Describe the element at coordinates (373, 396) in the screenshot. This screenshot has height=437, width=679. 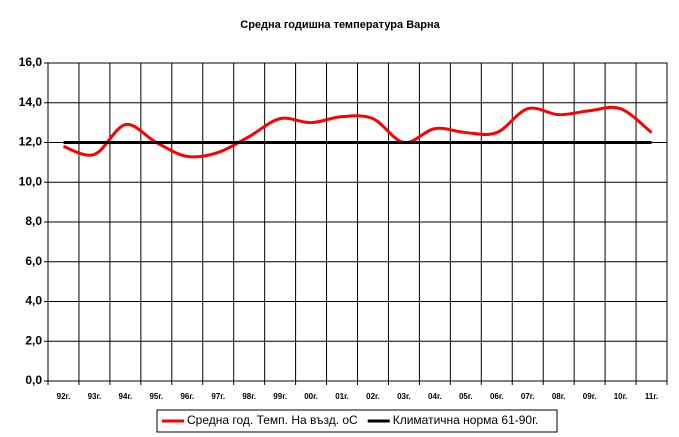
I see `x-tick-label: 02г.` at that location.